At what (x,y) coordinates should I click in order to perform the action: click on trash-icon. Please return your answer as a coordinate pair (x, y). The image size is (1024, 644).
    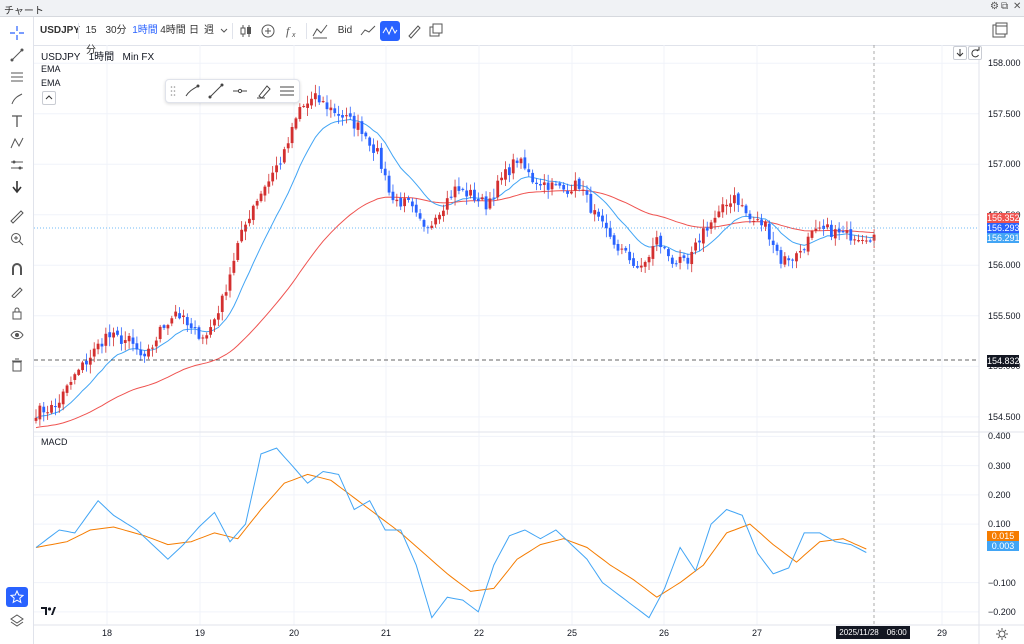
    Looking at the image, I should click on (17, 365).